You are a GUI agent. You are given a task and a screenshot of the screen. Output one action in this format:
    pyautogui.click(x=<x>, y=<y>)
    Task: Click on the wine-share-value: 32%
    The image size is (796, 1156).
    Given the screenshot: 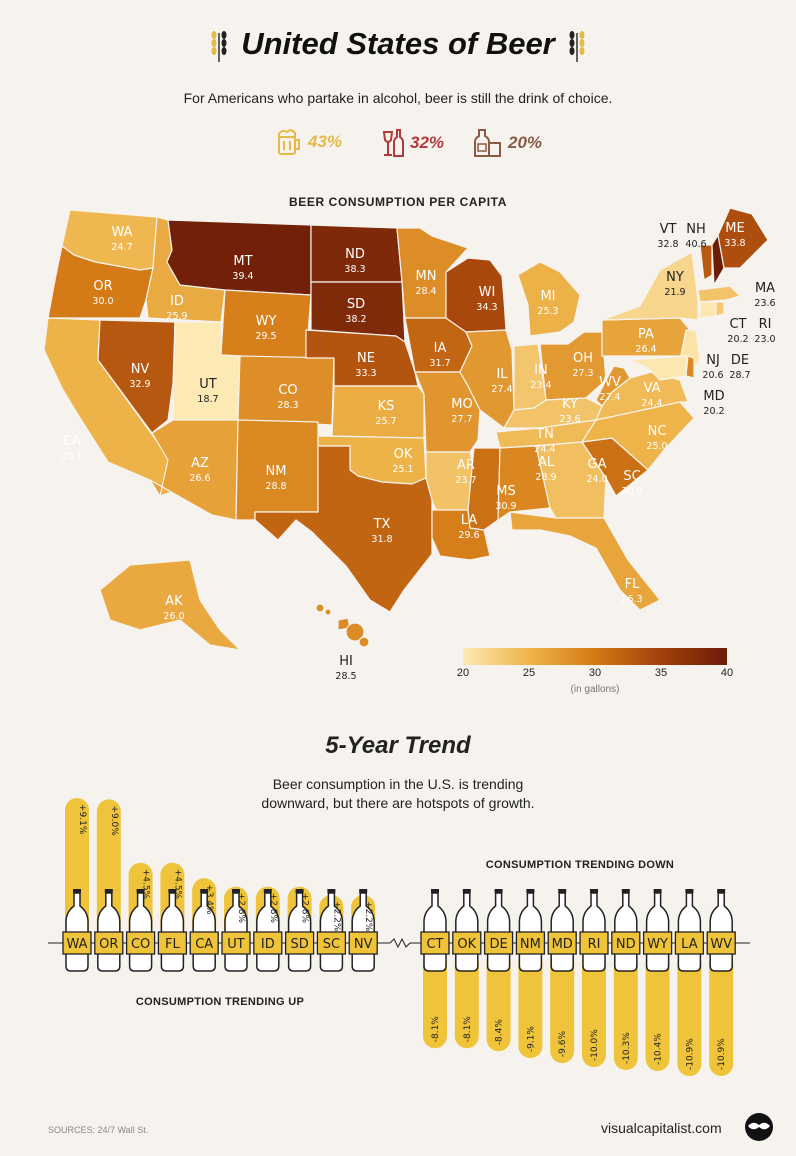 What is the action you would take?
    pyautogui.click(x=427, y=142)
    